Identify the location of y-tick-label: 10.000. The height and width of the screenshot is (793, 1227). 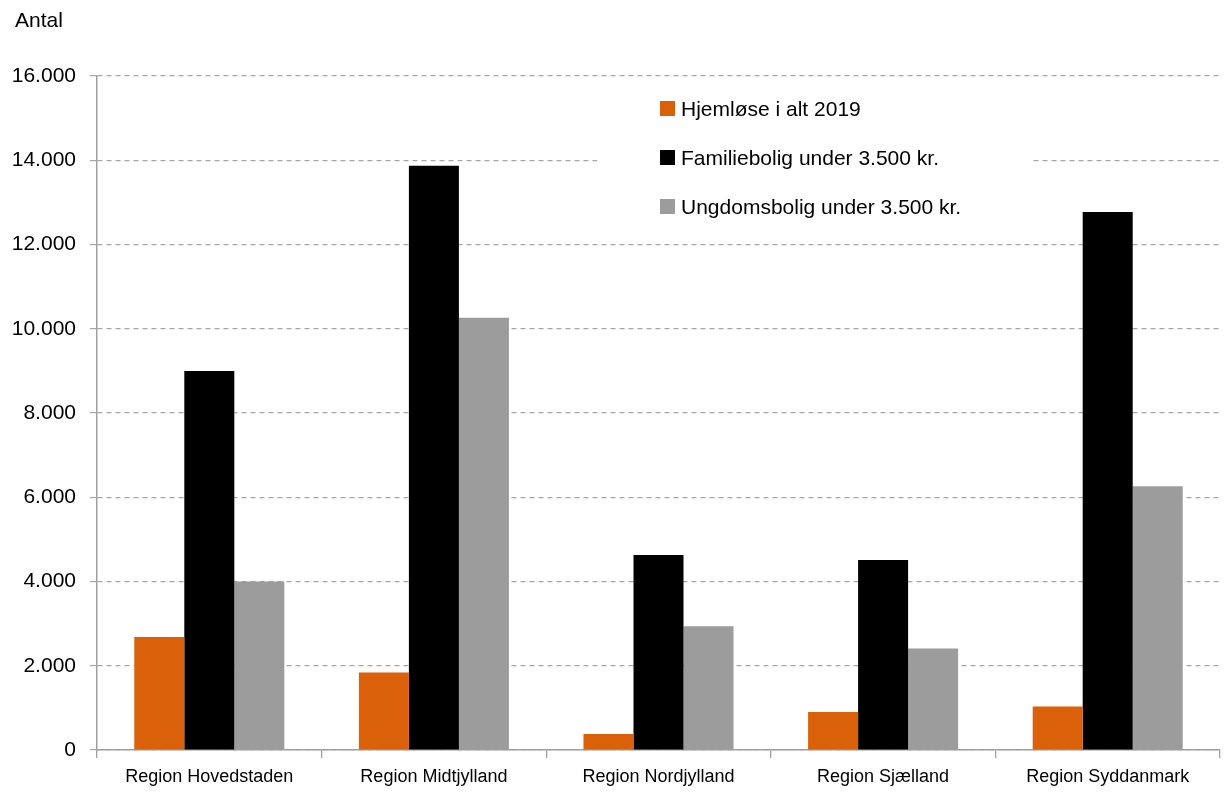
(43, 327).